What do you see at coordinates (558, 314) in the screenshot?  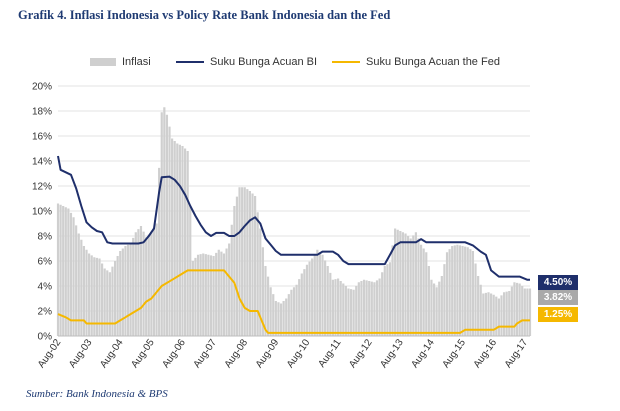 I see `end-value-label: 1.25%` at bounding box center [558, 314].